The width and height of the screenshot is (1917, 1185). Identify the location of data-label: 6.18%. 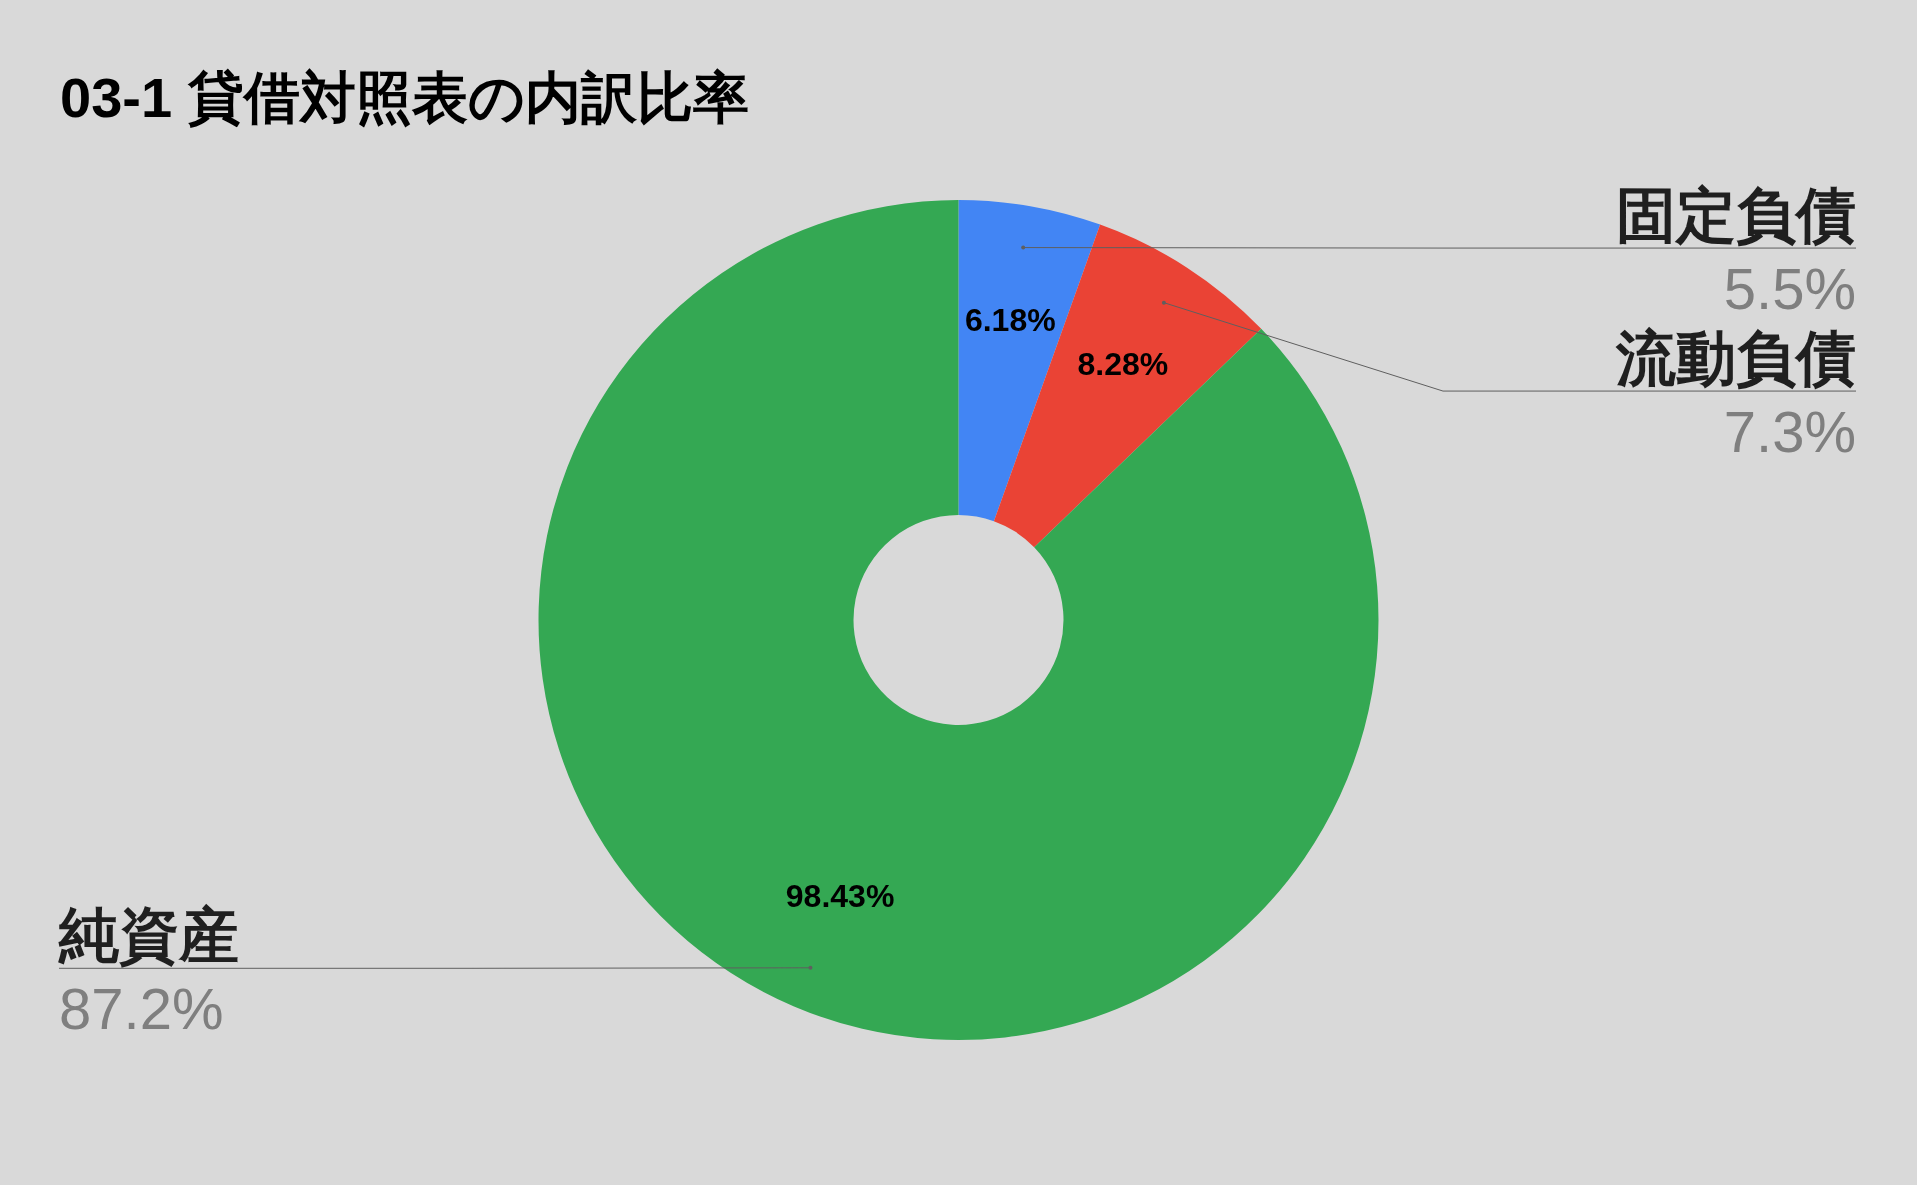
(1010, 319).